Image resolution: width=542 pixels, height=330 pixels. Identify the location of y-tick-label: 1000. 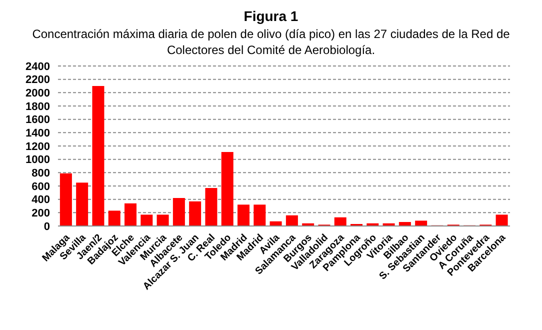
(38, 160).